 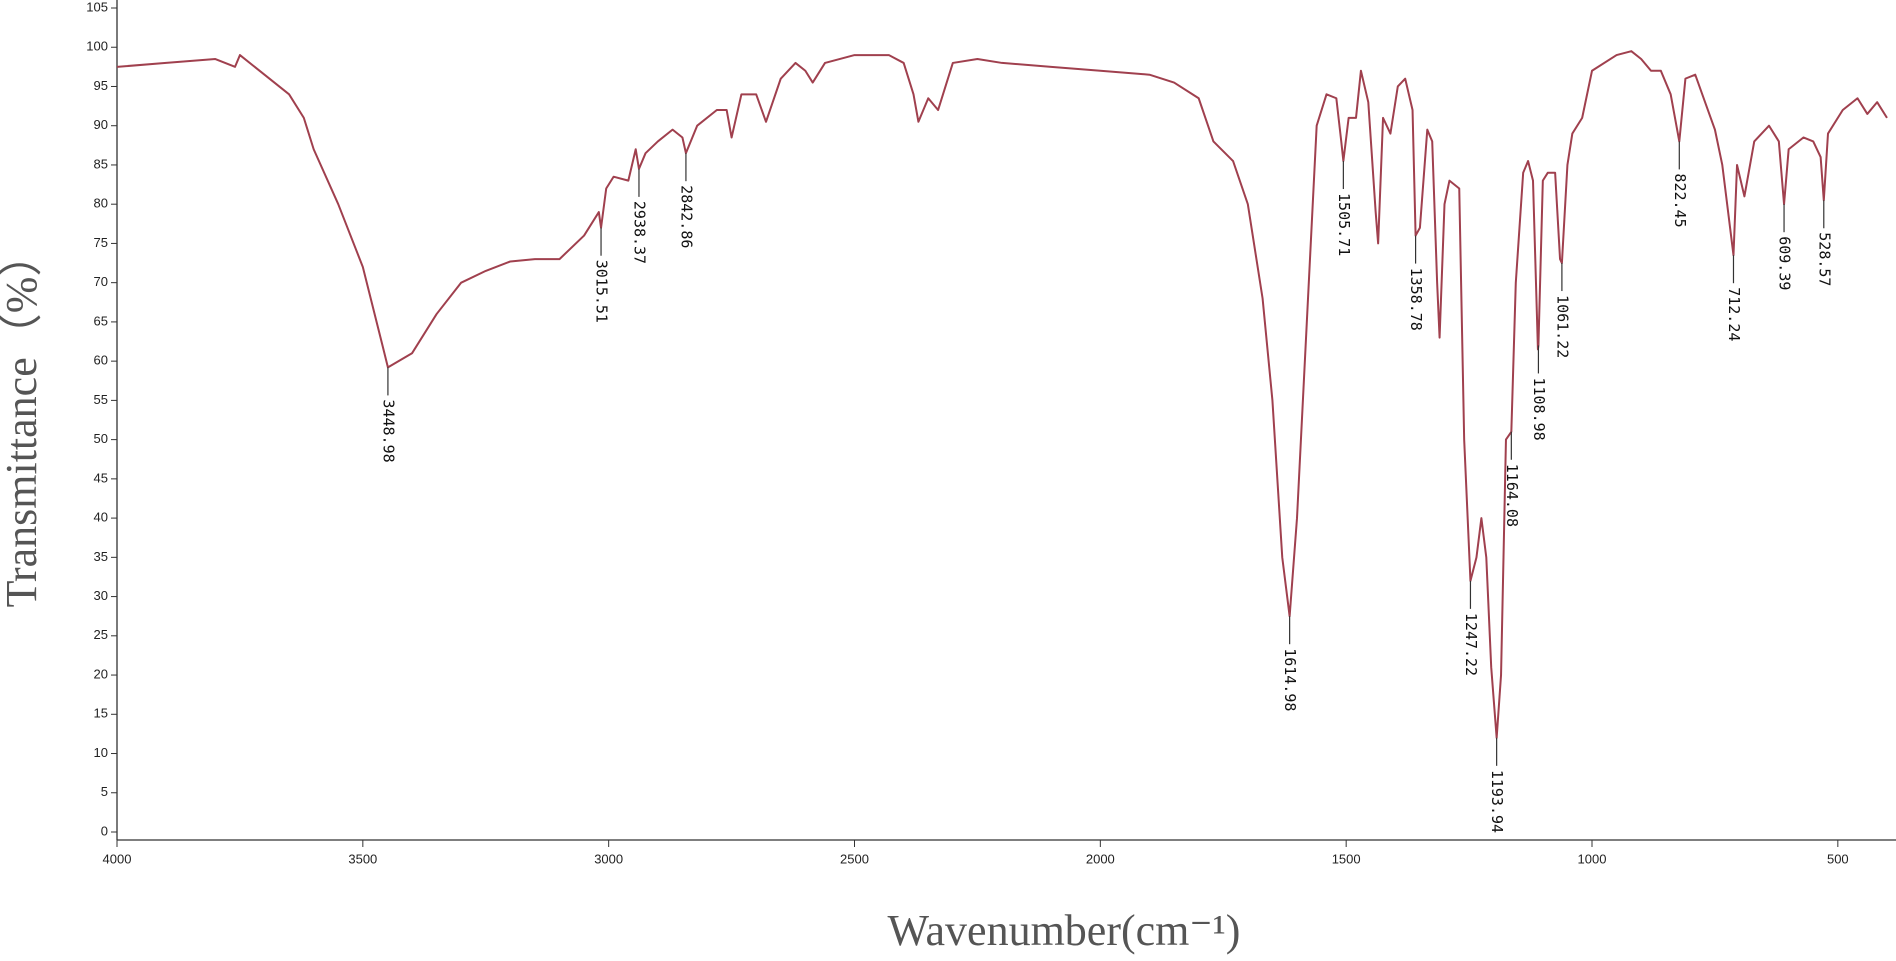 What do you see at coordinates (101, 203) in the screenshot?
I see `y-tick-label: 80` at bounding box center [101, 203].